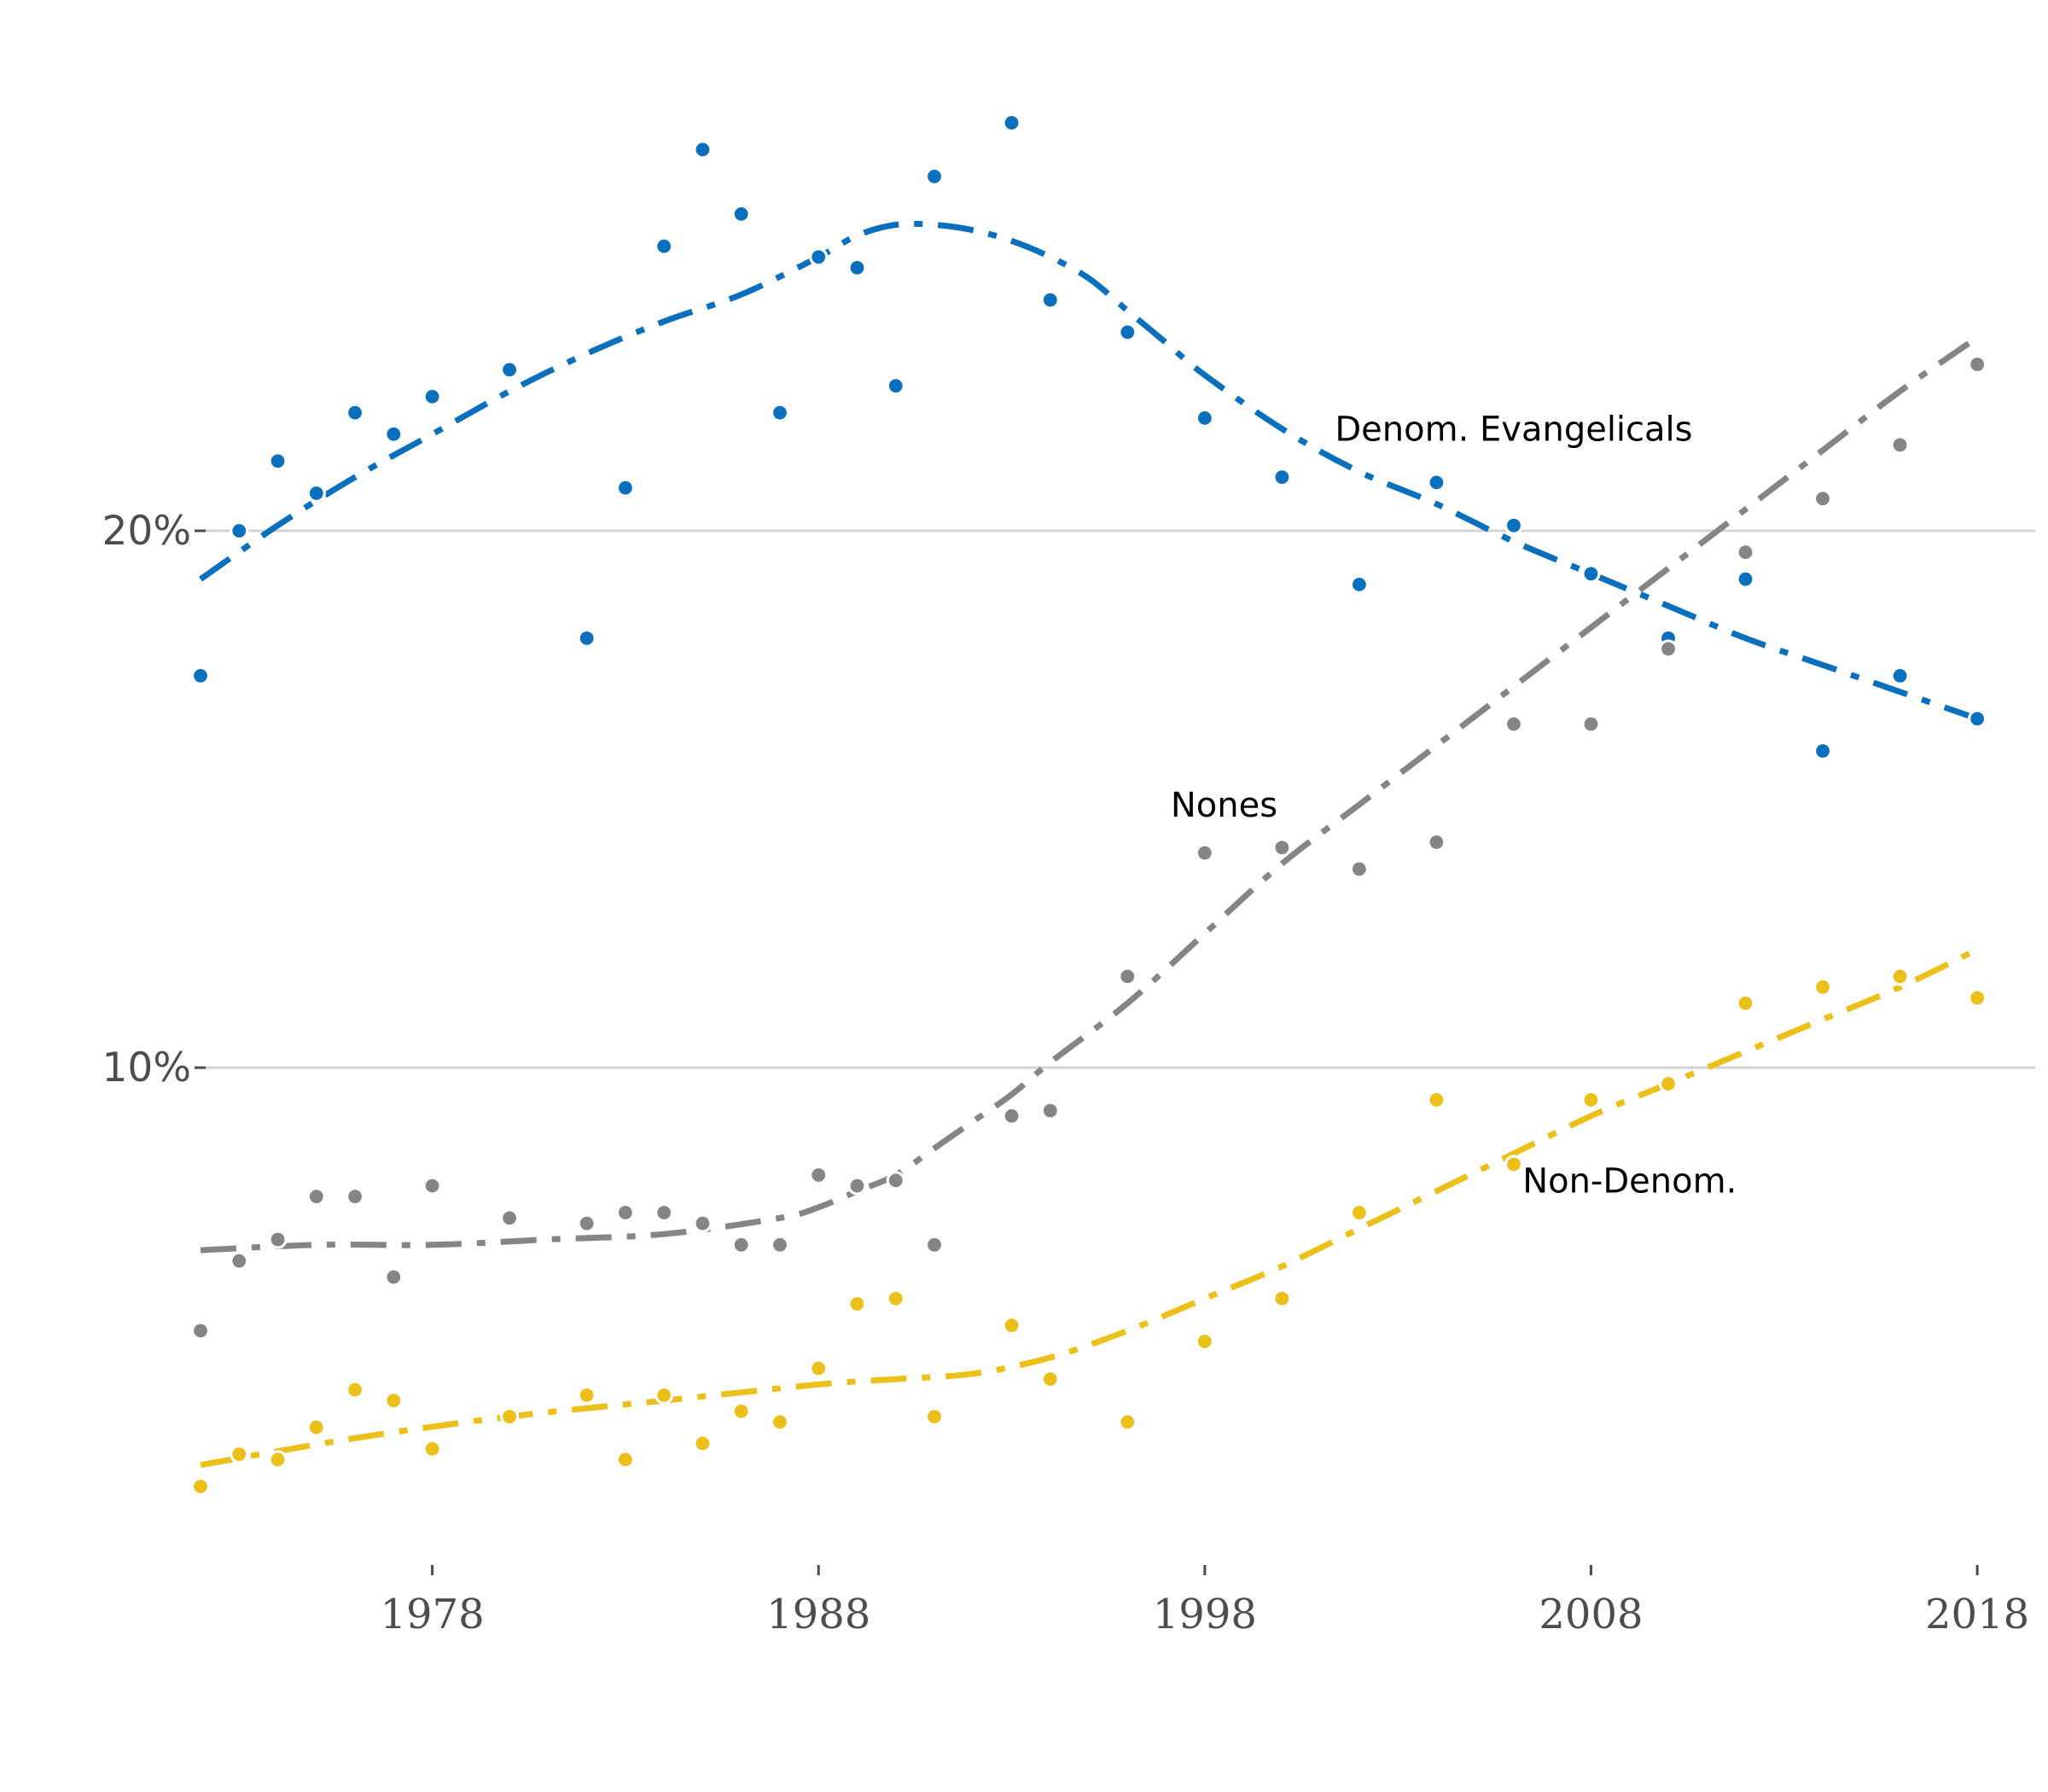 Image resolution: width=2048 pixels, height=1792 pixels. Describe the element at coordinates (146, 1067) in the screenshot. I see `y-tick-label: 10%` at that location.